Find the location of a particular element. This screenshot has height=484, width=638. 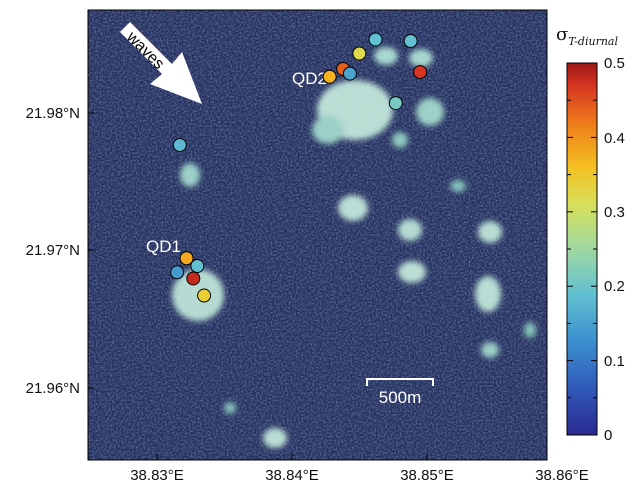

scale-bar-label: 500m is located at coordinates (400, 397).